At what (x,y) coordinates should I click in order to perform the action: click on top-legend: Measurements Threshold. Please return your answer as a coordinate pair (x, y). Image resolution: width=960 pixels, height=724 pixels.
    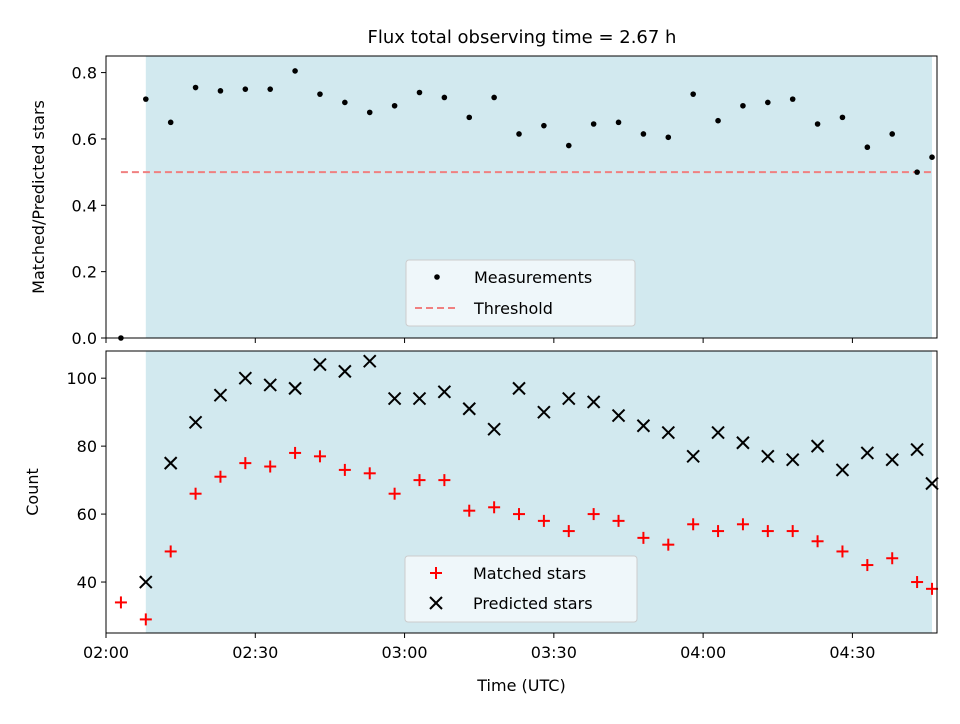
    Looking at the image, I should click on (520, 293).